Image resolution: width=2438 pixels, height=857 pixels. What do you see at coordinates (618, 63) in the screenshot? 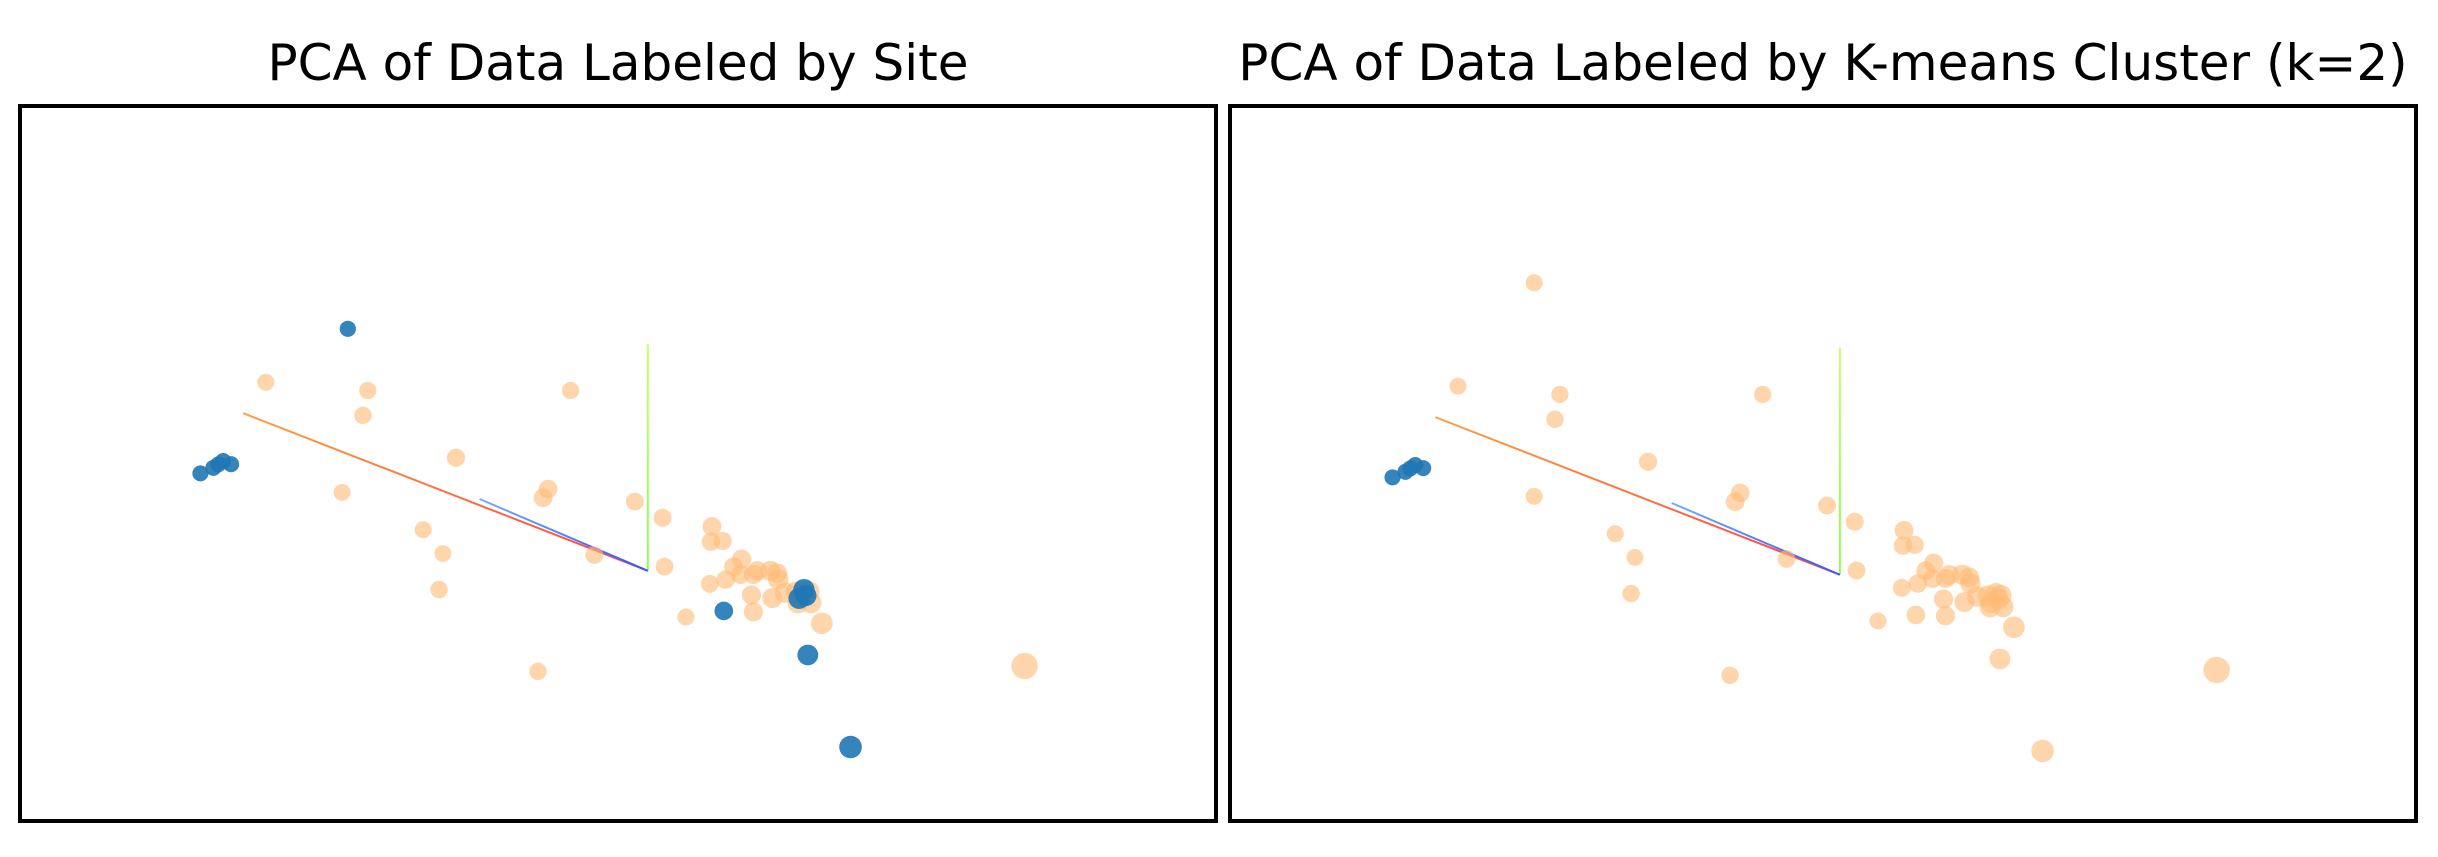
I see `chart-title-site: PCA of Data Labeled by Site` at bounding box center [618, 63].